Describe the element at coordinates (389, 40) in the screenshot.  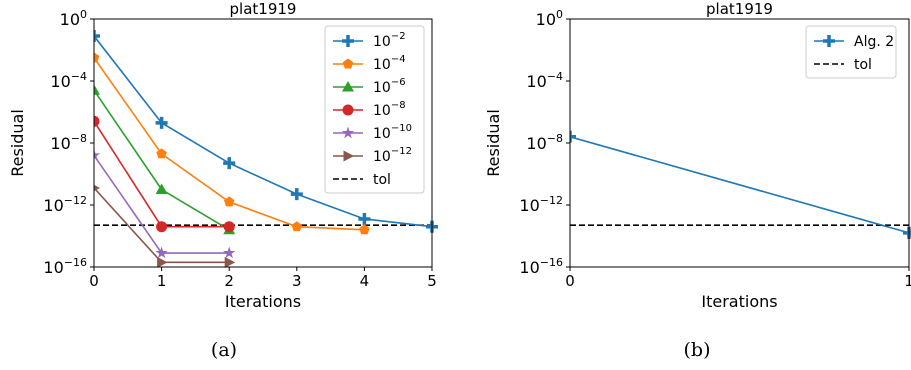
I see `legend-label: 10−2` at that location.